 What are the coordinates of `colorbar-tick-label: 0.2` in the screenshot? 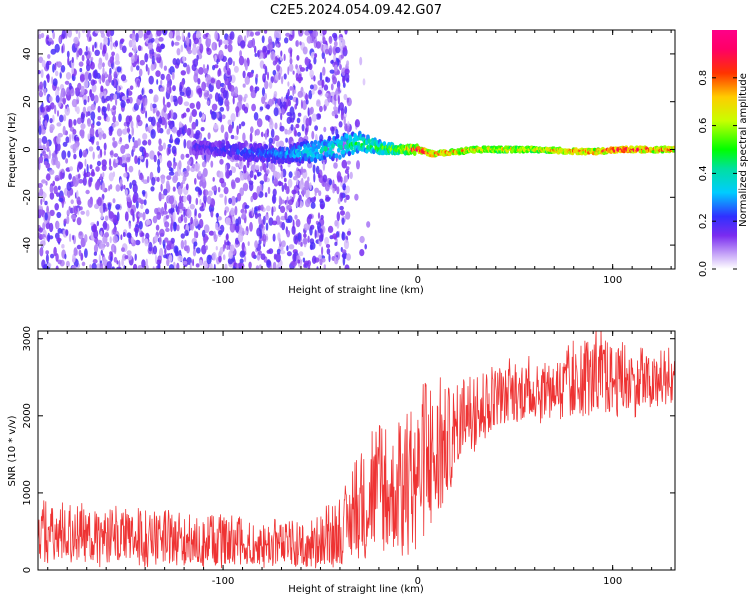 It's located at (703, 221).